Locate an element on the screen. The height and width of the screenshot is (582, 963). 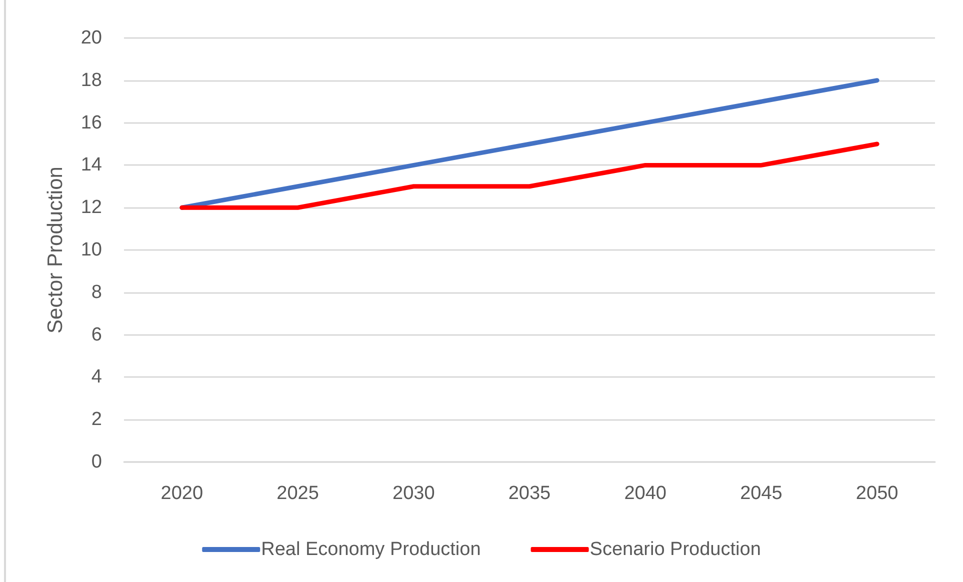
x-tick-label: 2025 is located at coordinates (297, 493).